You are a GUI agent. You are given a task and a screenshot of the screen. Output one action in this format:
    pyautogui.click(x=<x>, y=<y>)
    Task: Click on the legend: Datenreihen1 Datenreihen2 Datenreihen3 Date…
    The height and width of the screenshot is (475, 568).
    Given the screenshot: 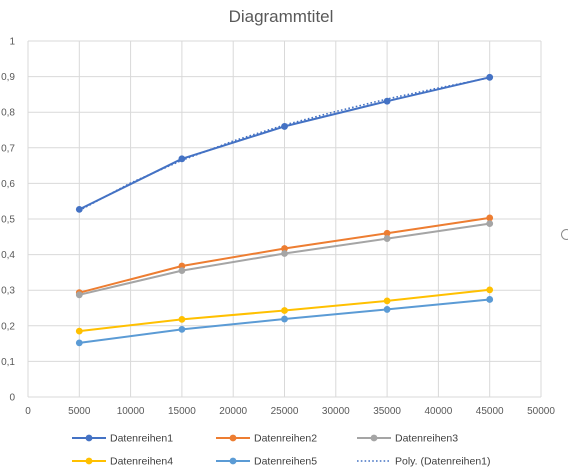 What is the action you would take?
    pyautogui.click(x=281, y=450)
    